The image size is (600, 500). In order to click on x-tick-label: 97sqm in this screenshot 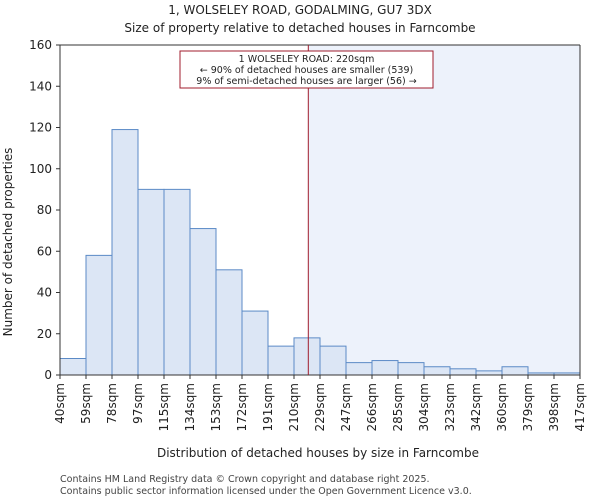, I will do `click(138, 403)`.